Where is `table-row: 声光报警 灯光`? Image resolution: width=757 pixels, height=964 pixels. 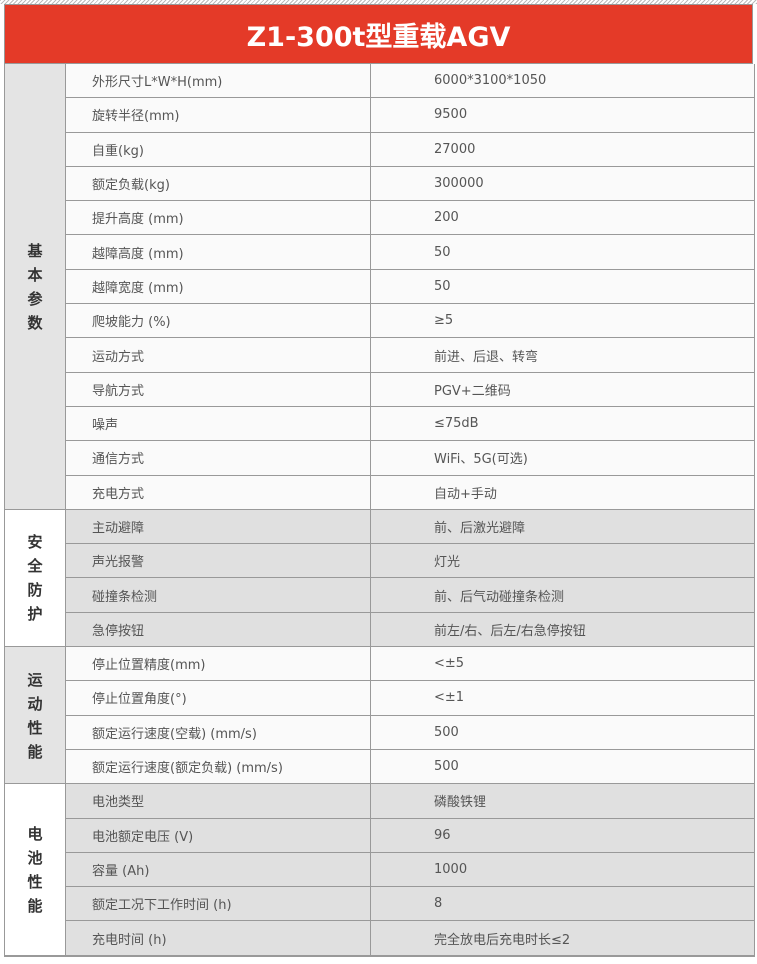 table-row: 声光报警 灯光 is located at coordinates (410, 561).